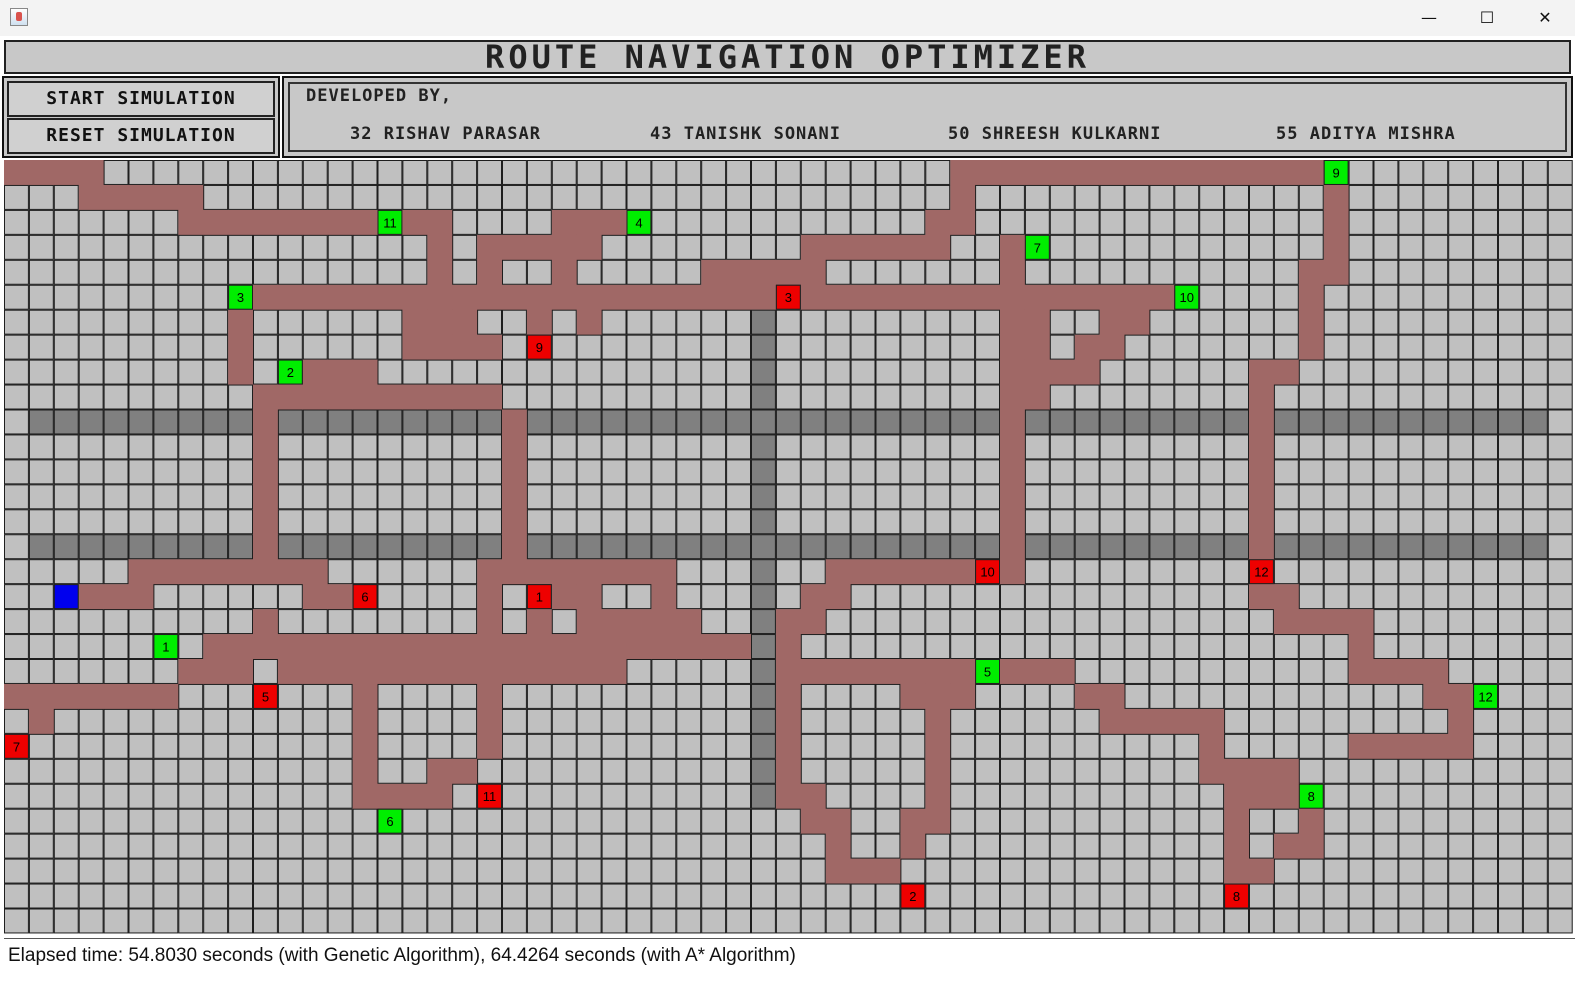  I want to click on close-button: ✕, so click(1545, 17).